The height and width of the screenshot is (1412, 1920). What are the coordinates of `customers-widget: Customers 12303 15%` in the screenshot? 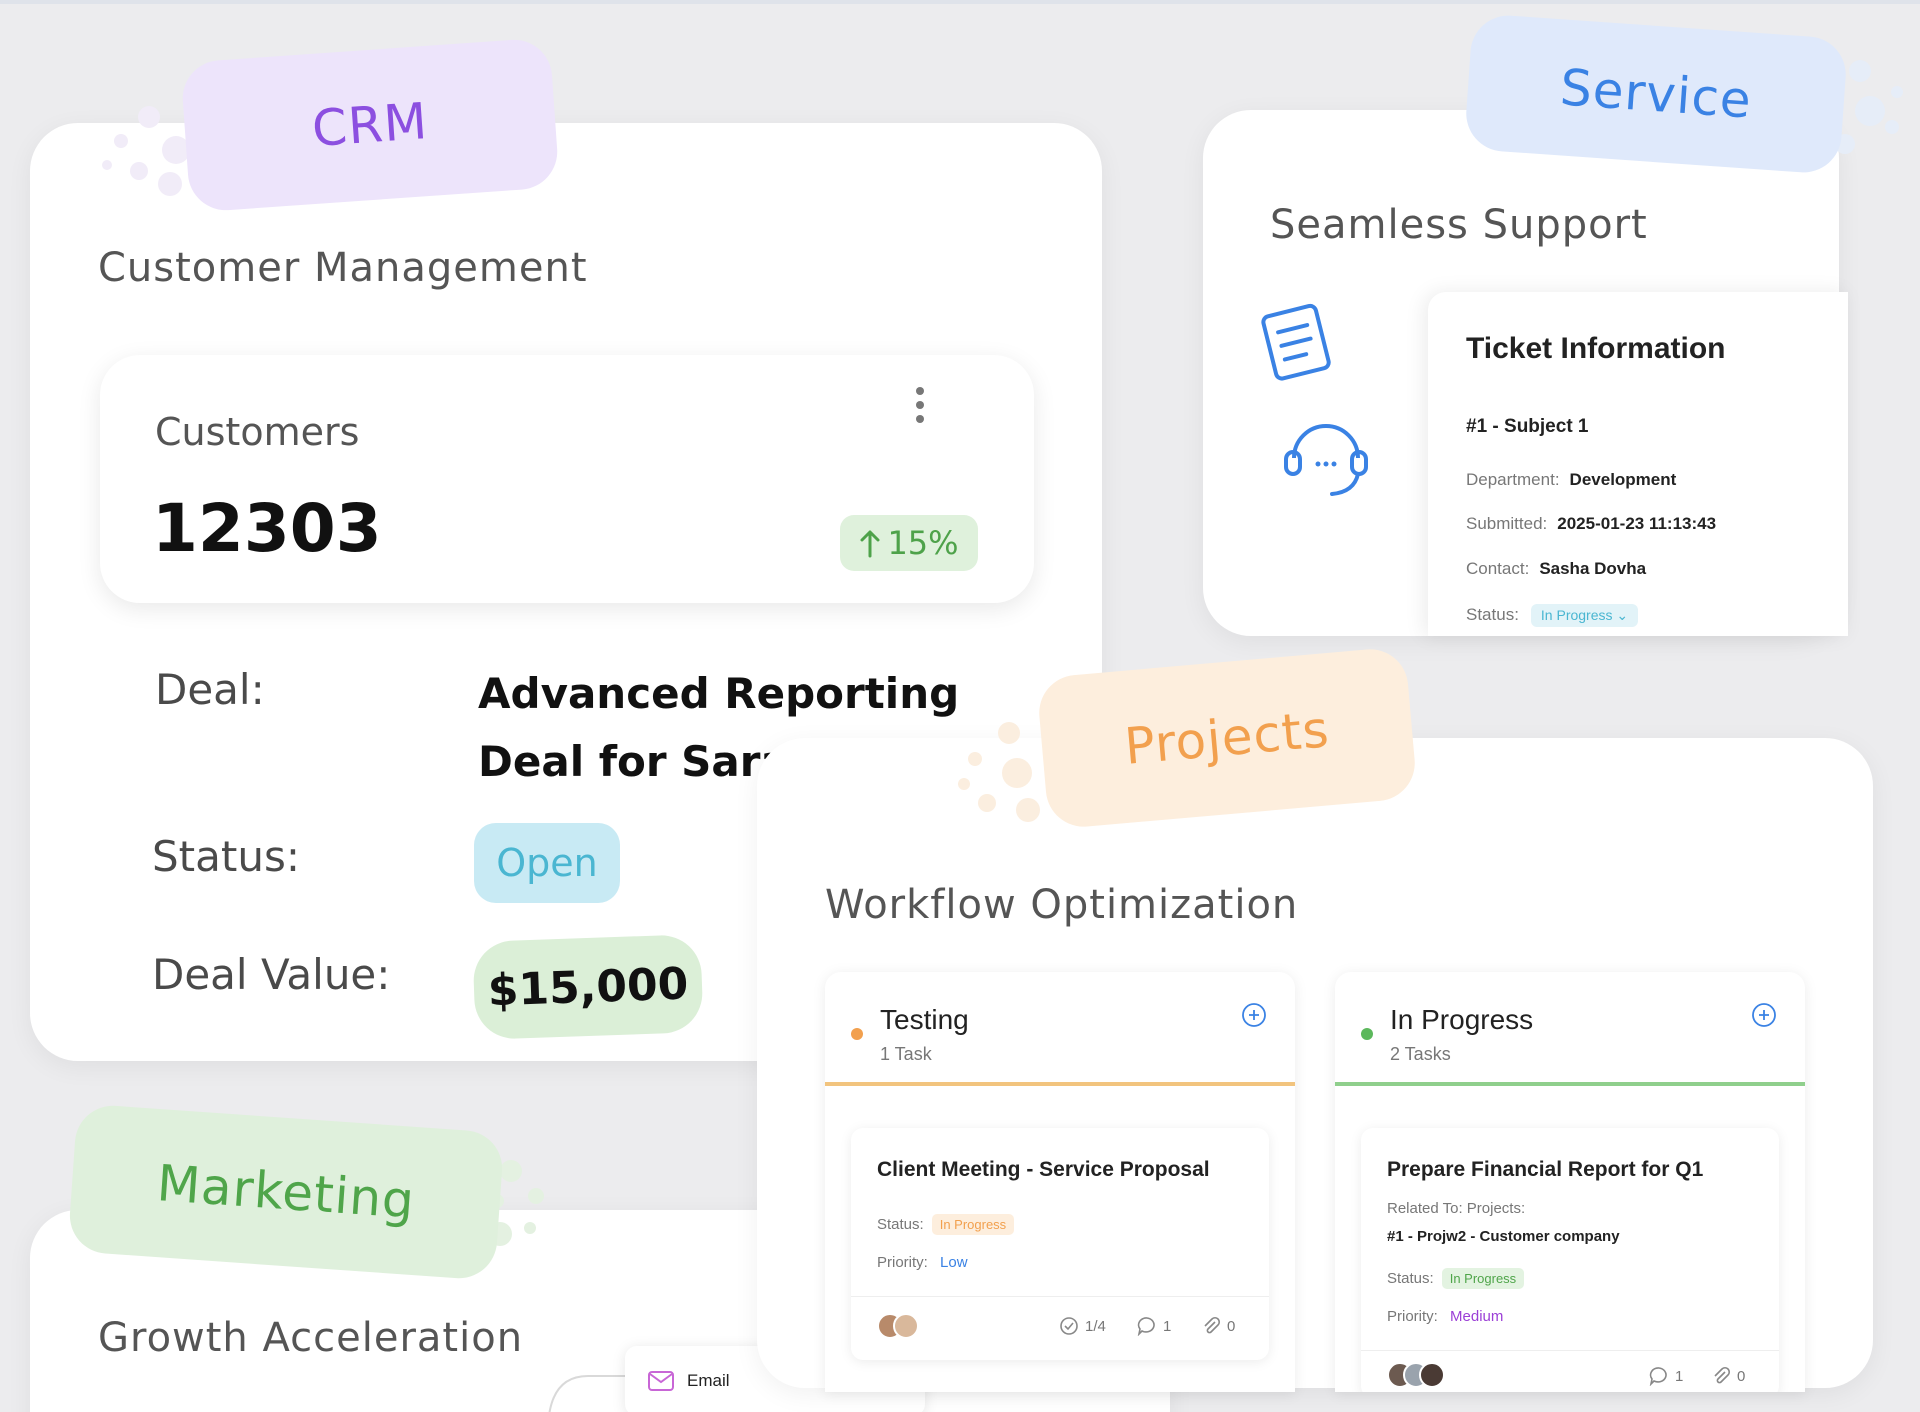 It's located at (567, 479).